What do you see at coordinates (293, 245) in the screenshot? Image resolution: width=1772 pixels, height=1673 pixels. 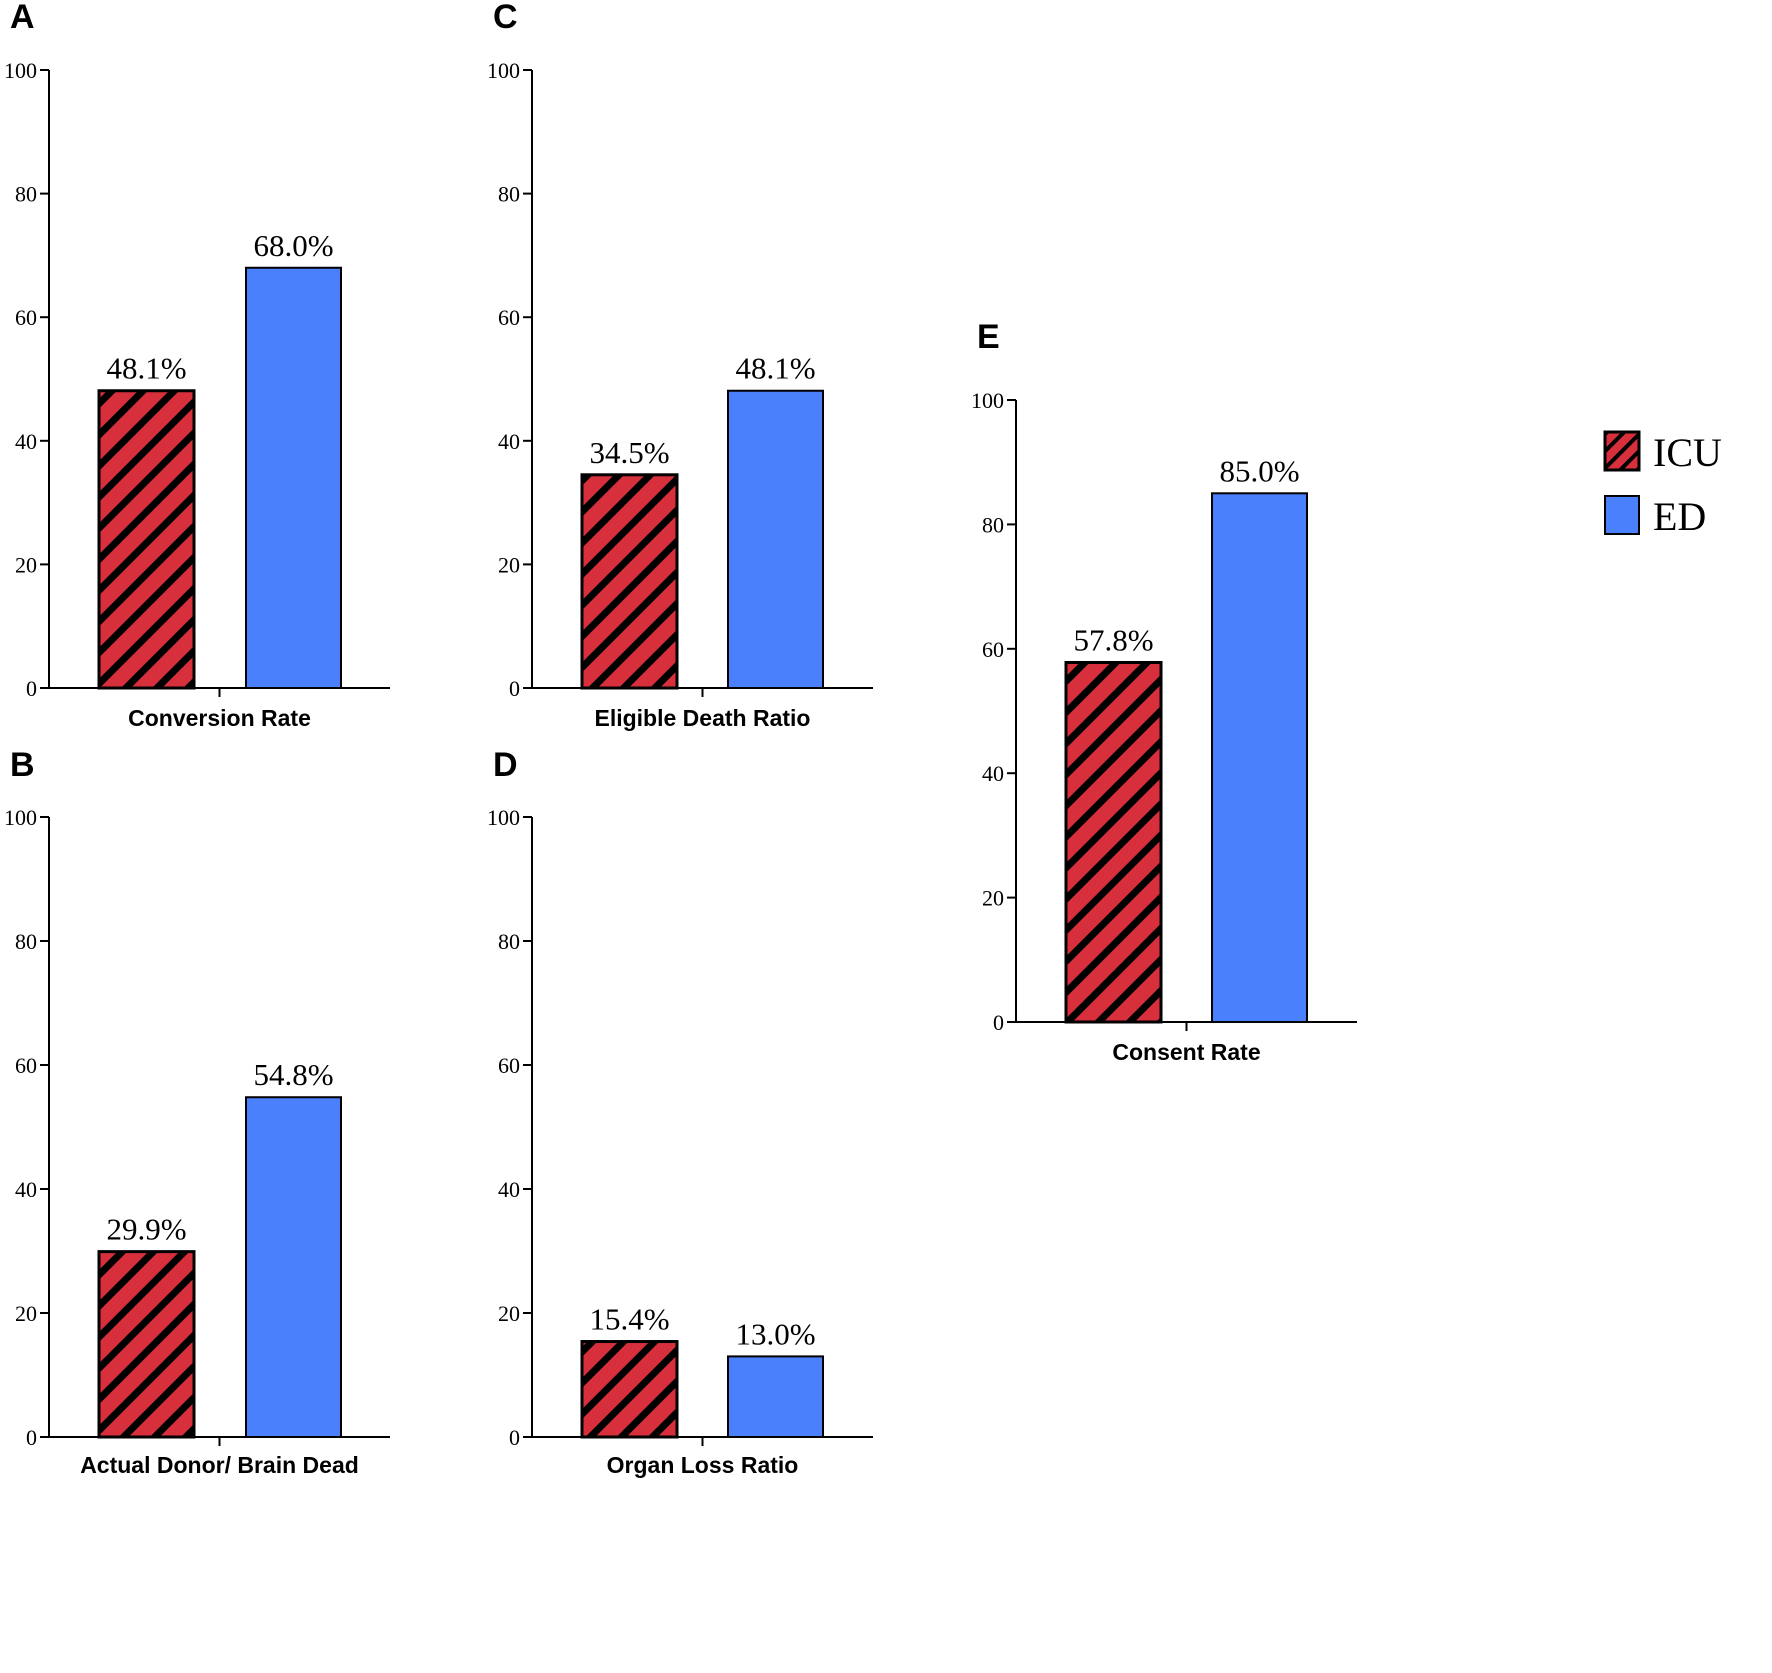 I see `data-label-ed: 68.0%` at bounding box center [293, 245].